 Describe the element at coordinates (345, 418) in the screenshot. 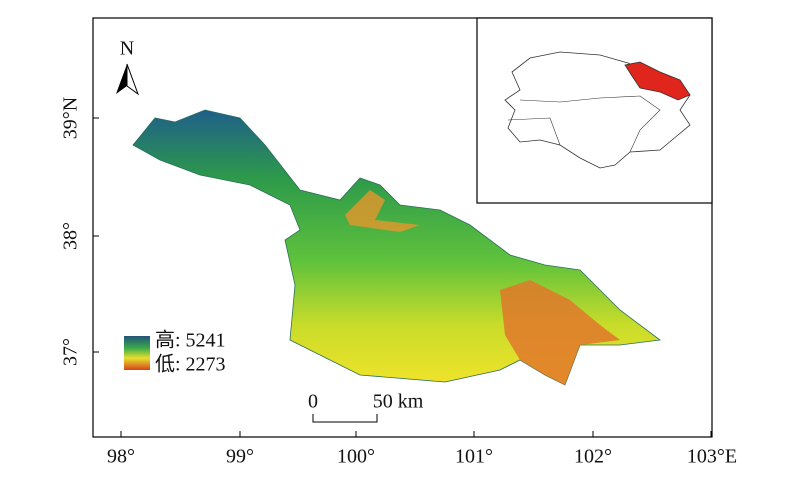

I see `scale-bar` at that location.